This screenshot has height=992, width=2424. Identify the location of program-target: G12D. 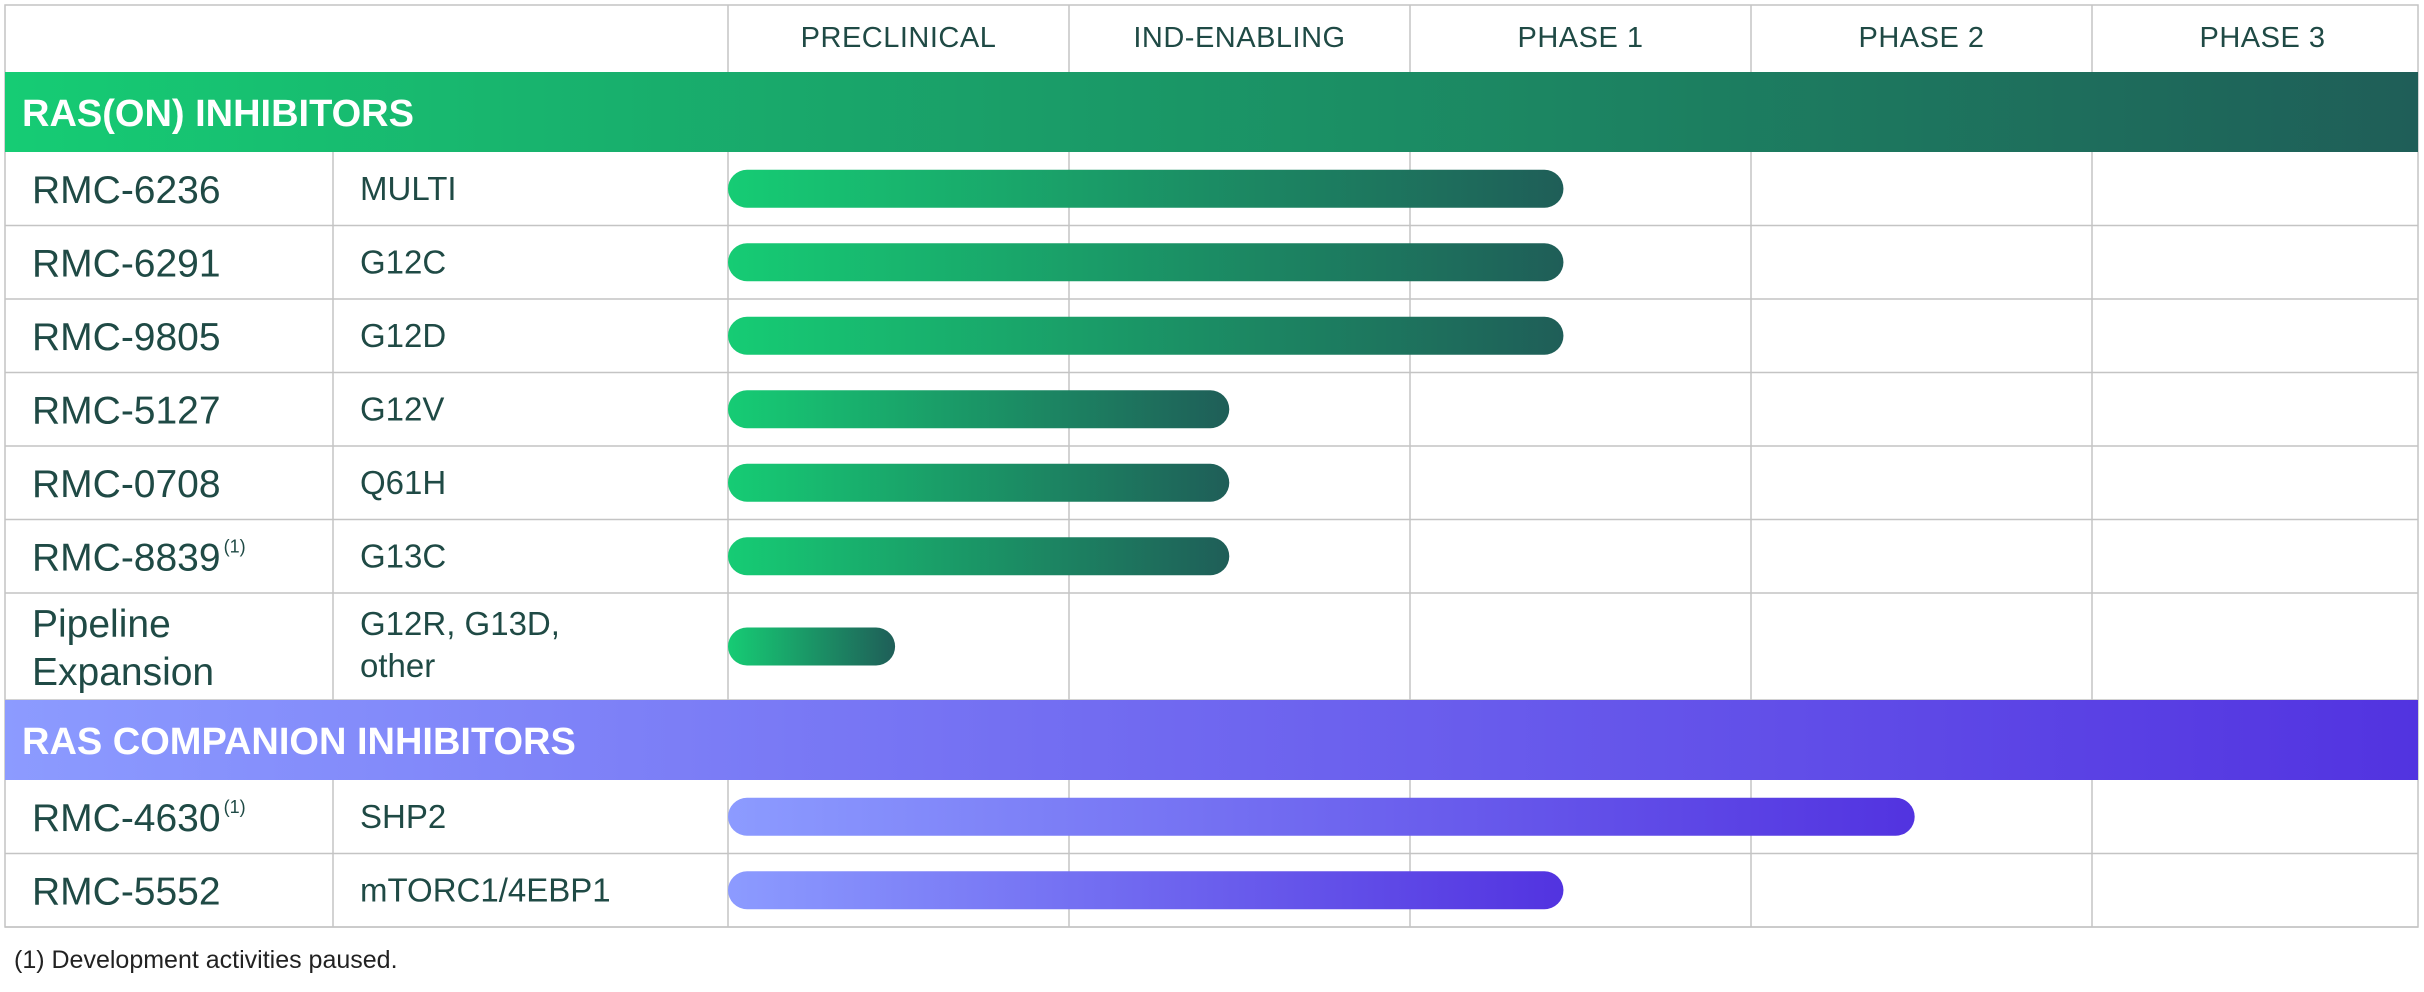
(403, 335).